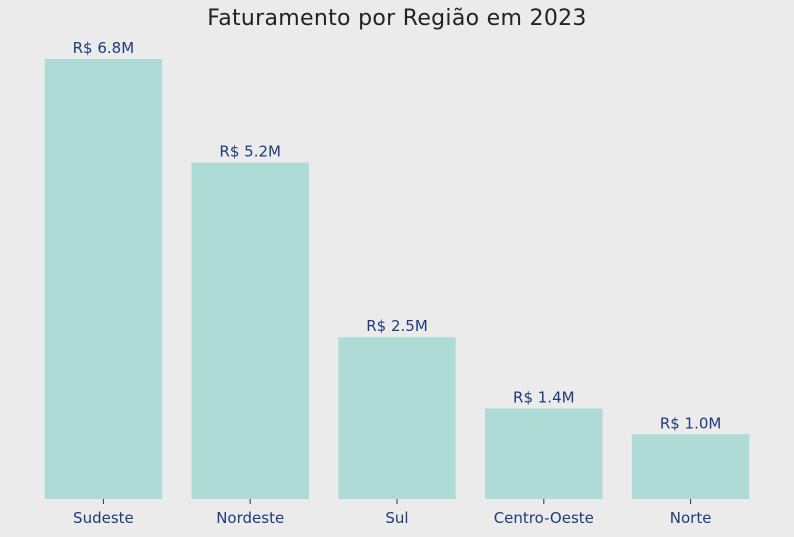 Image resolution: width=794 pixels, height=537 pixels. I want to click on bar-norte, so click(690, 466).